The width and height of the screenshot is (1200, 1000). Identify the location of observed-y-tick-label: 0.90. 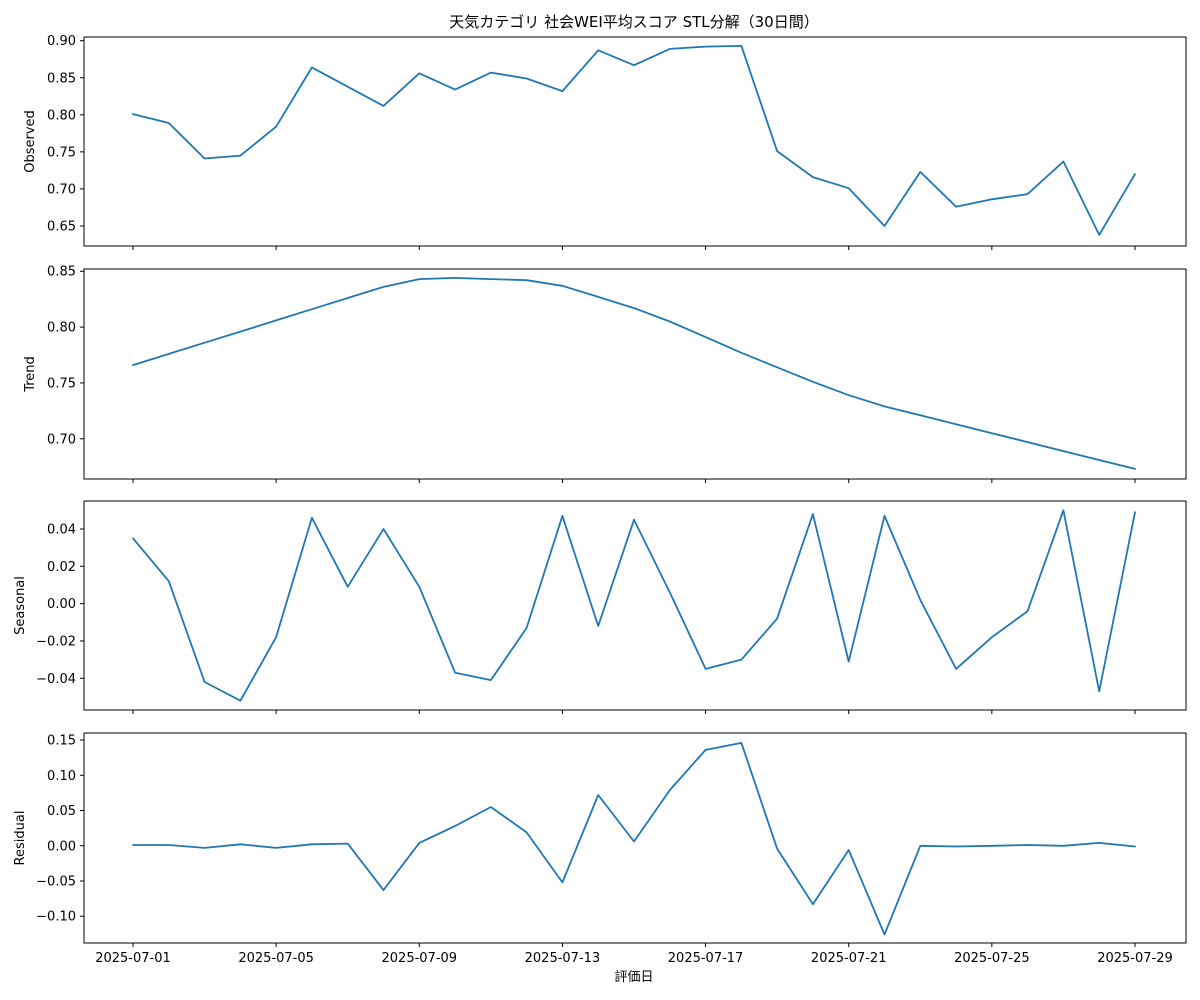
(61, 41).